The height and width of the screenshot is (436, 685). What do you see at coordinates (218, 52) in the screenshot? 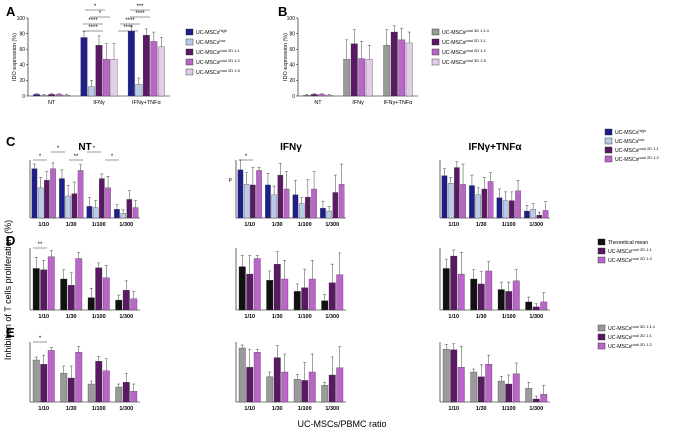
I see `panel-a-legend-item-label: UC-MSCspool 2D 1:1` at bounding box center [218, 52].